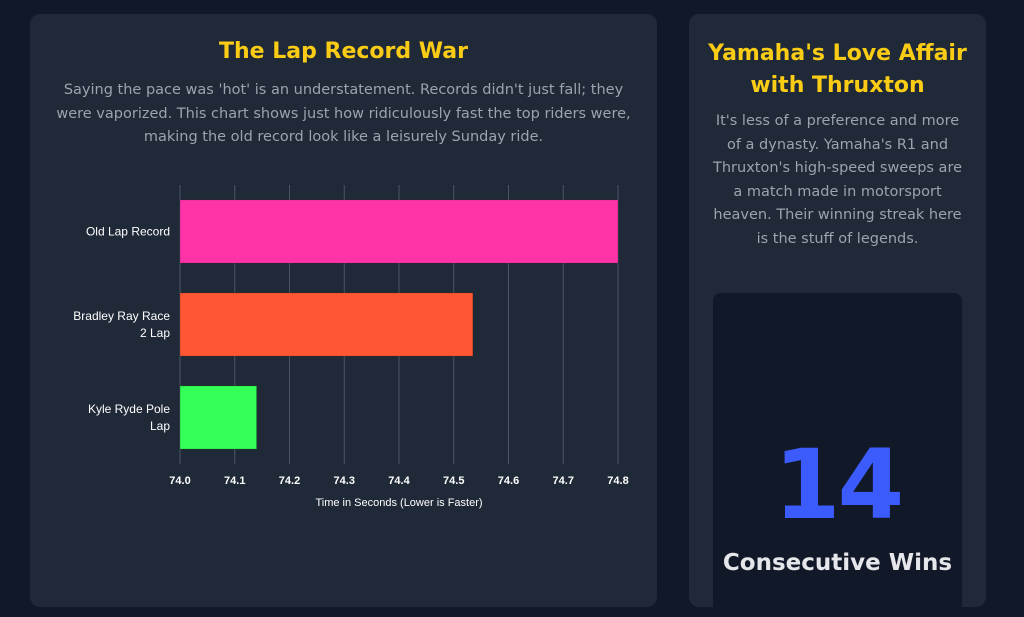  I want to click on y-tick-label: Old Lap Record, so click(128, 232).